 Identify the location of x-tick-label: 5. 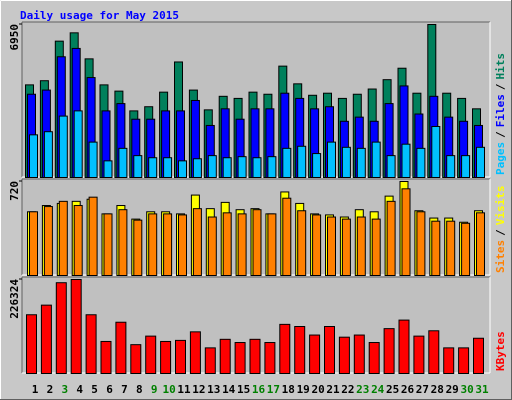
(94, 389).